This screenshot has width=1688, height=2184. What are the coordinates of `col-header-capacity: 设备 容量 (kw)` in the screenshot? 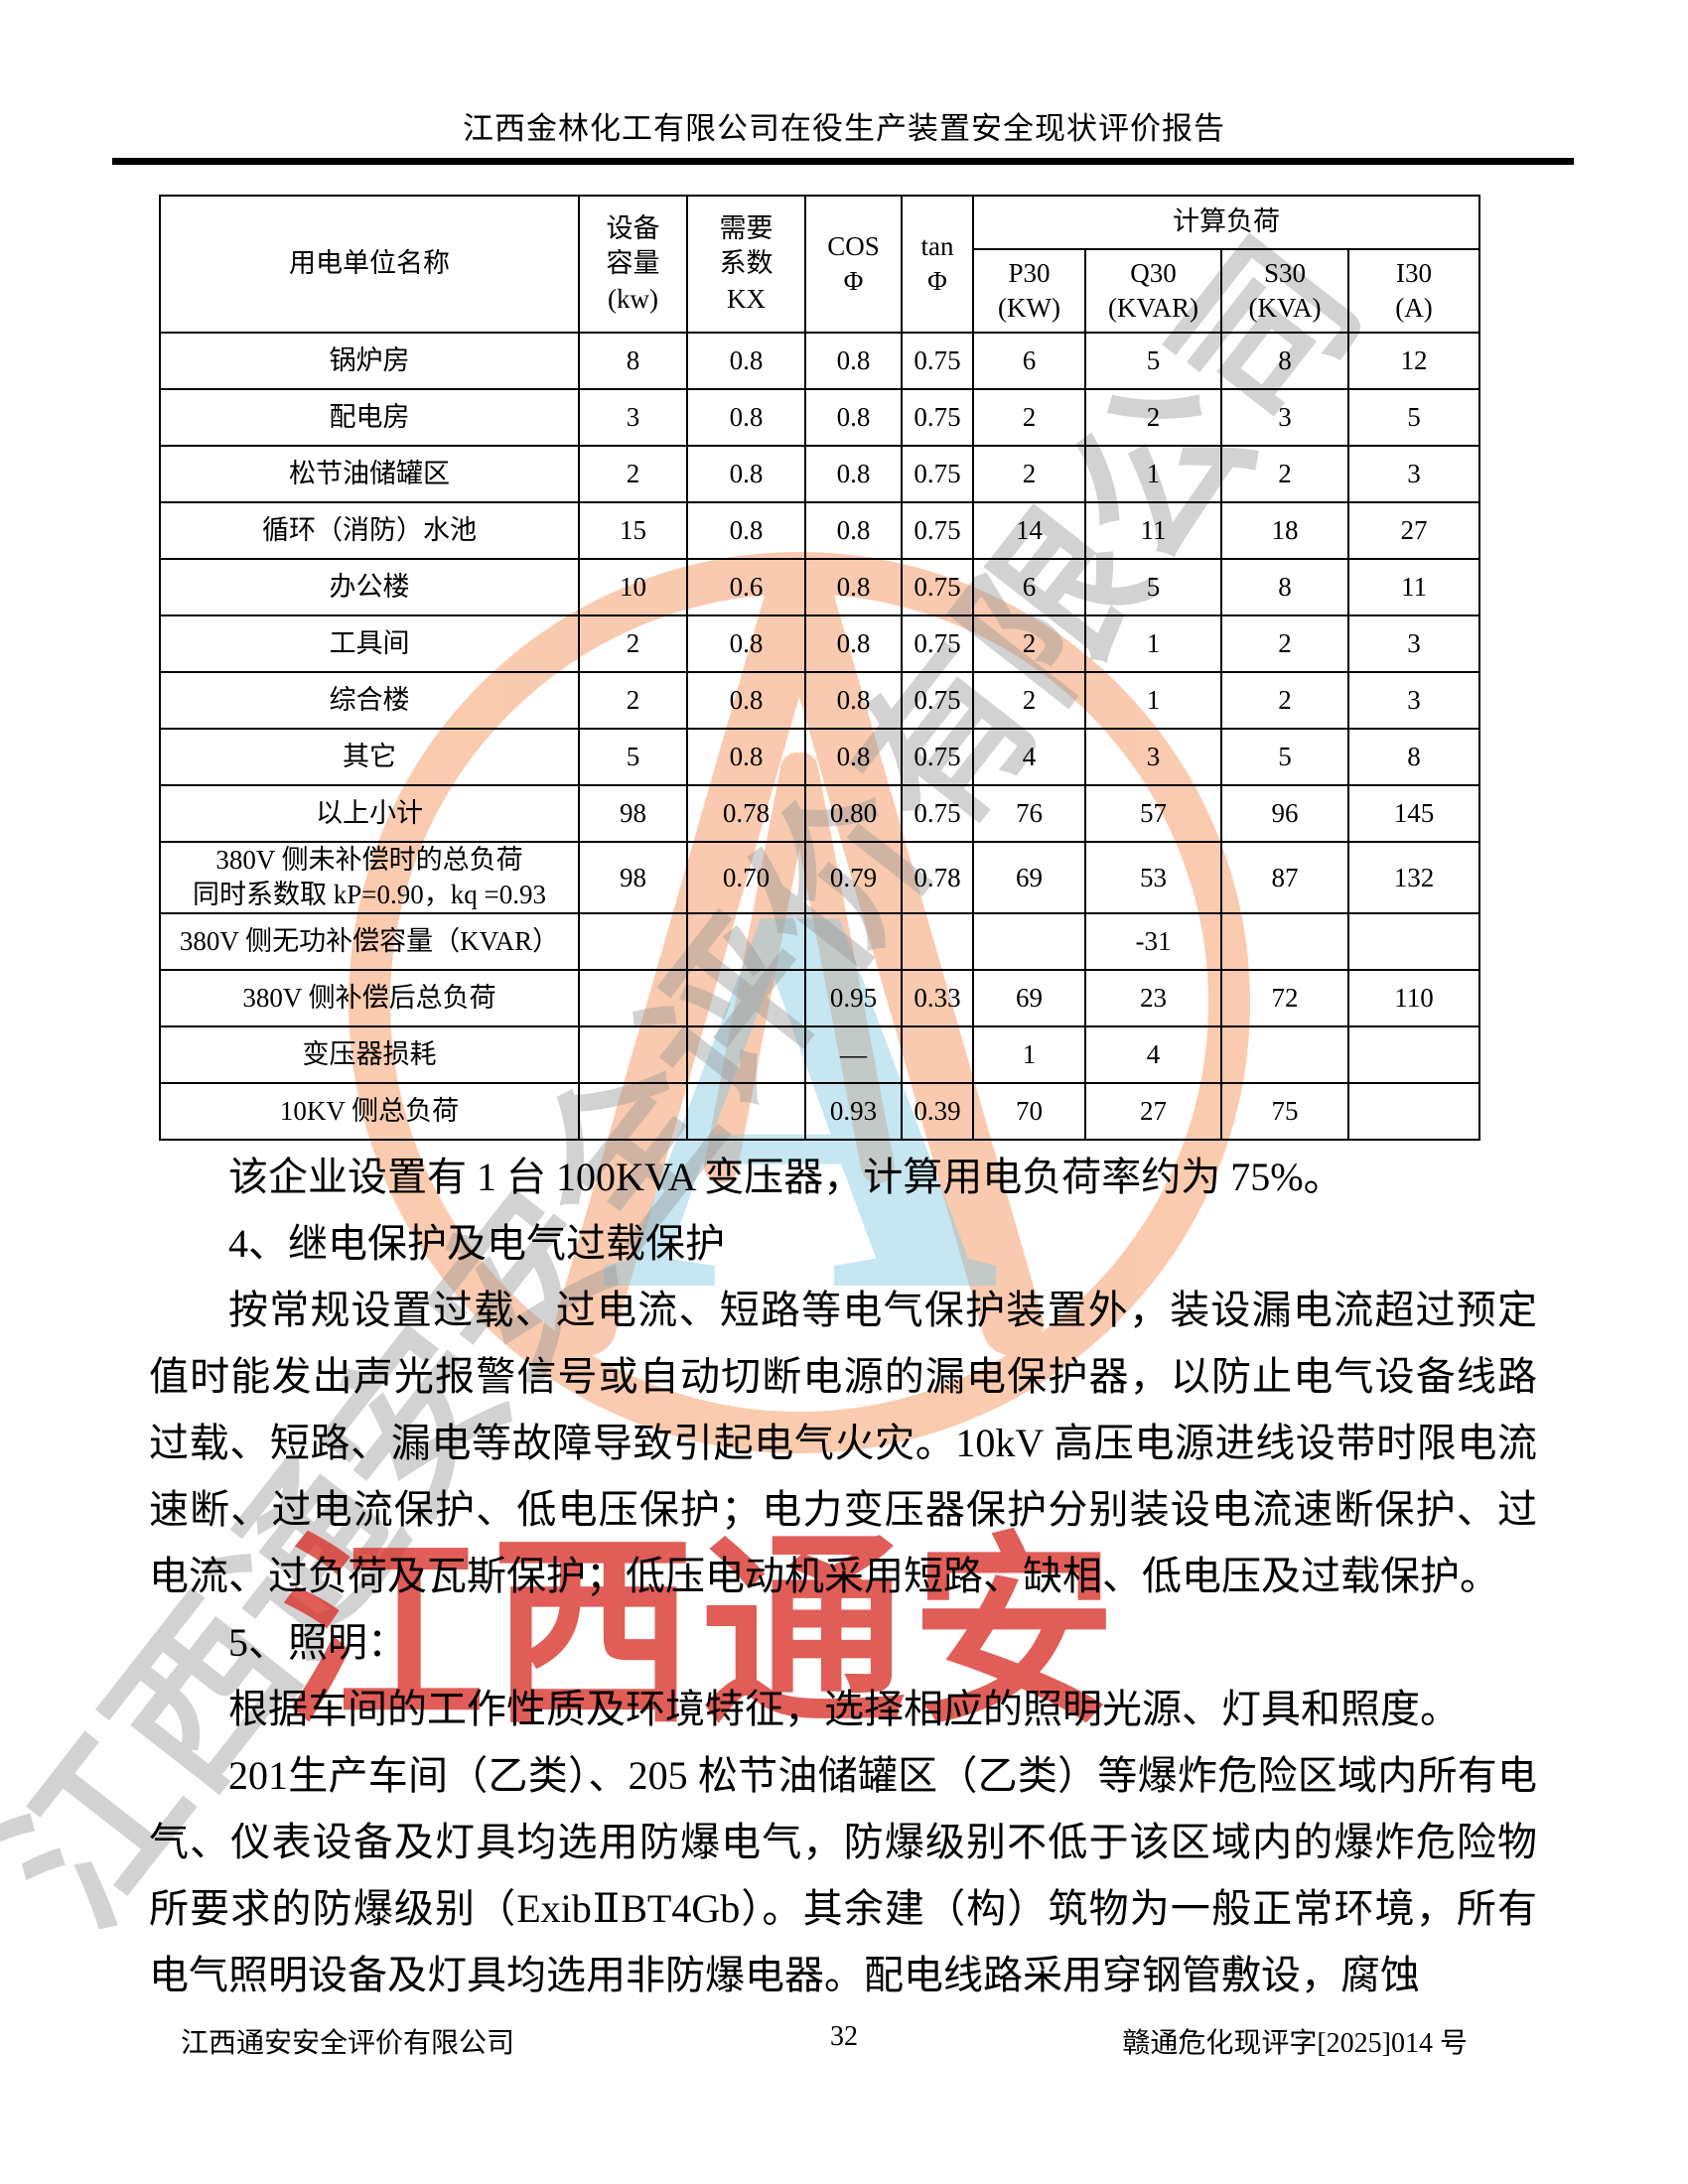 It's located at (633, 264).